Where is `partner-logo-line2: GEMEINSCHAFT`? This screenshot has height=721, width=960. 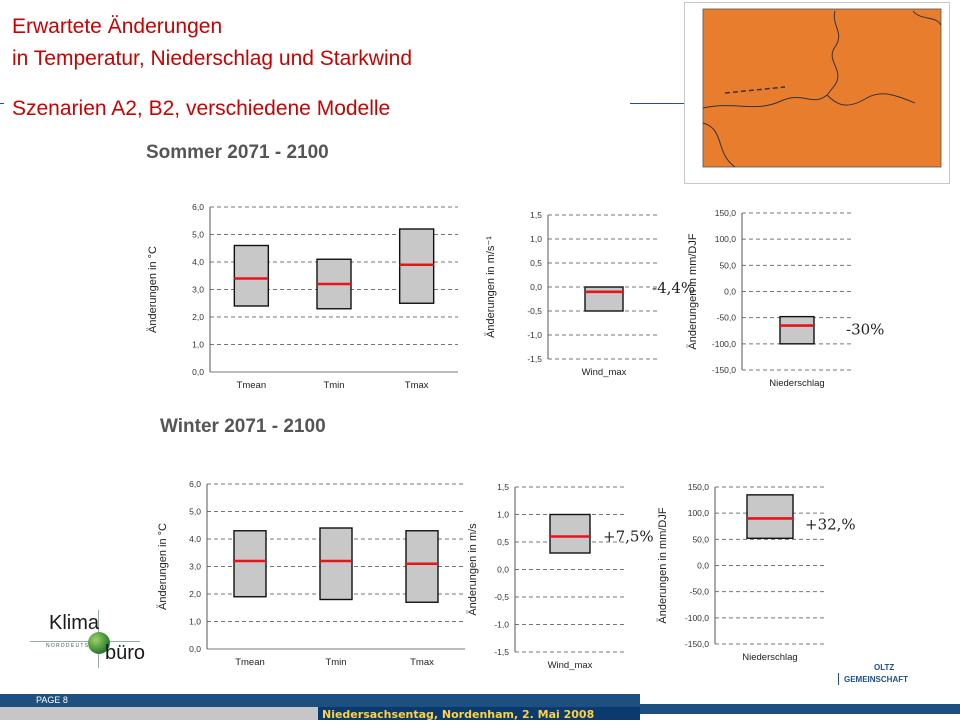
partner-logo-line2: GEMEINSCHAFT is located at coordinates (876, 679).